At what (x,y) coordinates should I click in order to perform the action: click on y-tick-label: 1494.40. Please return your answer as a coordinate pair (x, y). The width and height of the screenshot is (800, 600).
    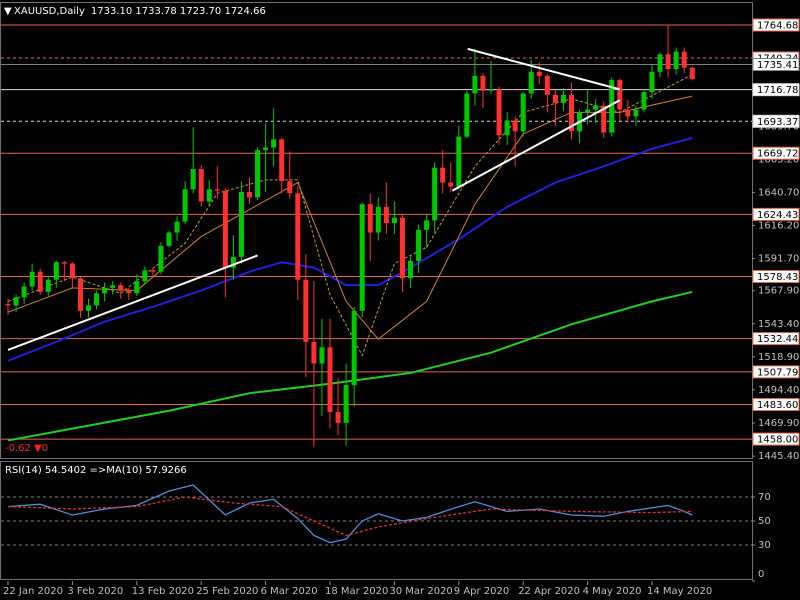
    Looking at the image, I should click on (778, 390).